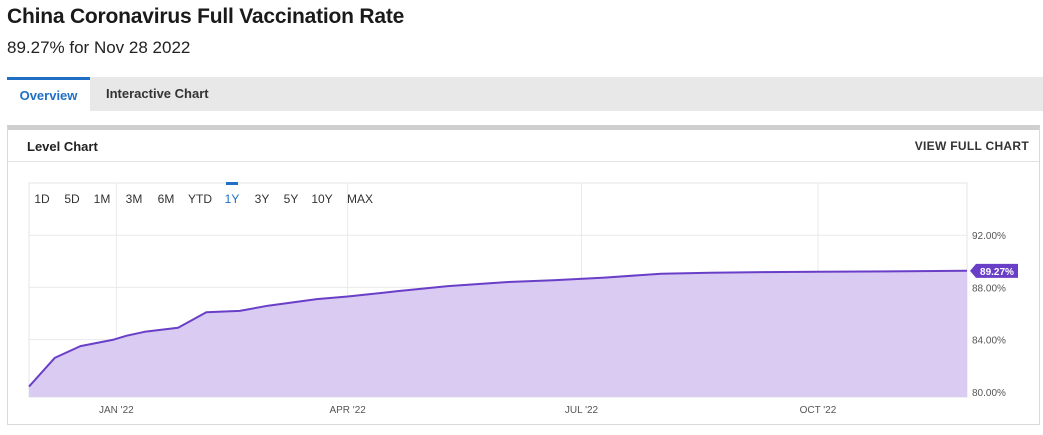  What do you see at coordinates (72, 199) in the screenshot?
I see `range-button-5d: 5D` at bounding box center [72, 199].